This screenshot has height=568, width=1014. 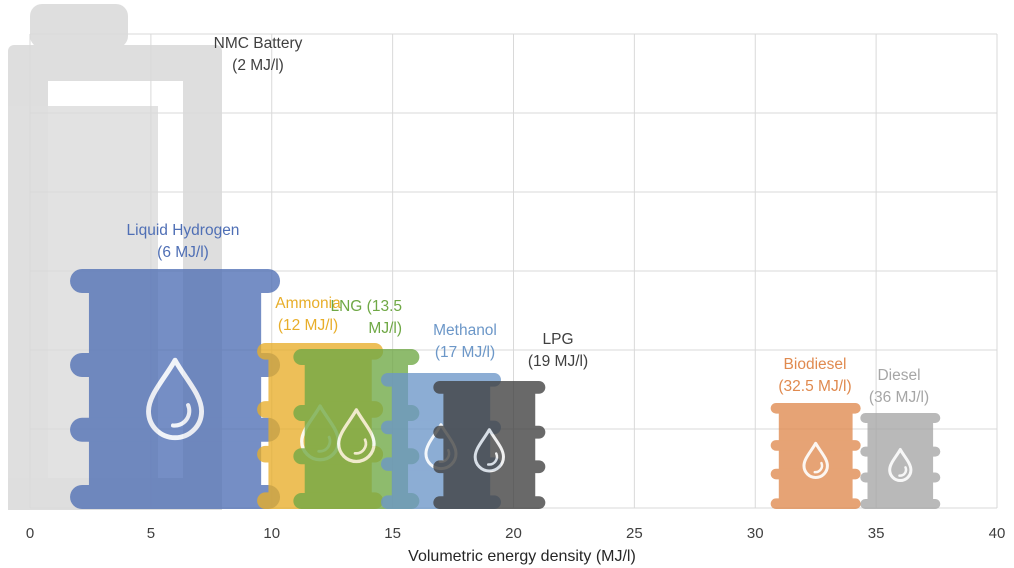 What do you see at coordinates (755, 533) in the screenshot?
I see `x-tick-label: 30` at bounding box center [755, 533].